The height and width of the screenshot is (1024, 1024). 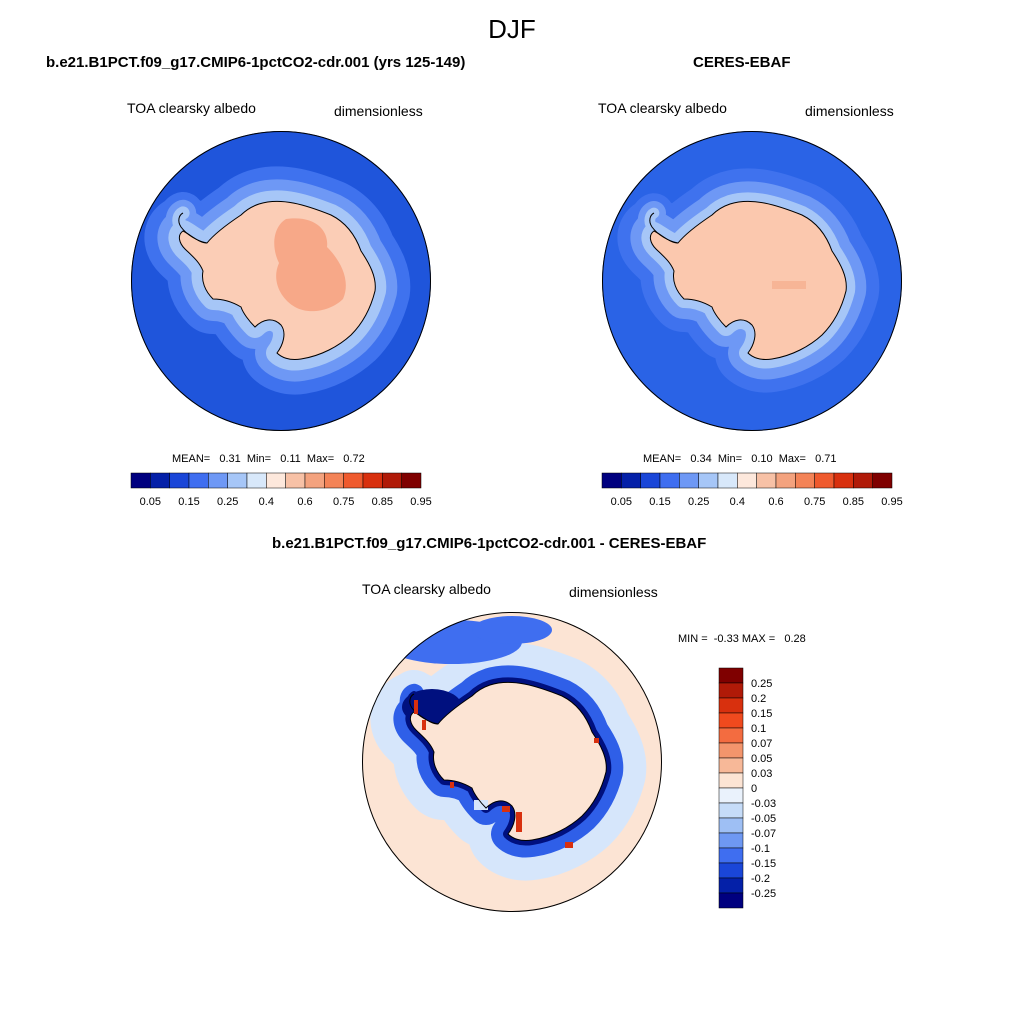 What do you see at coordinates (758, 729) in the screenshot?
I see `colorbar-tick-label: 0.1` at bounding box center [758, 729].